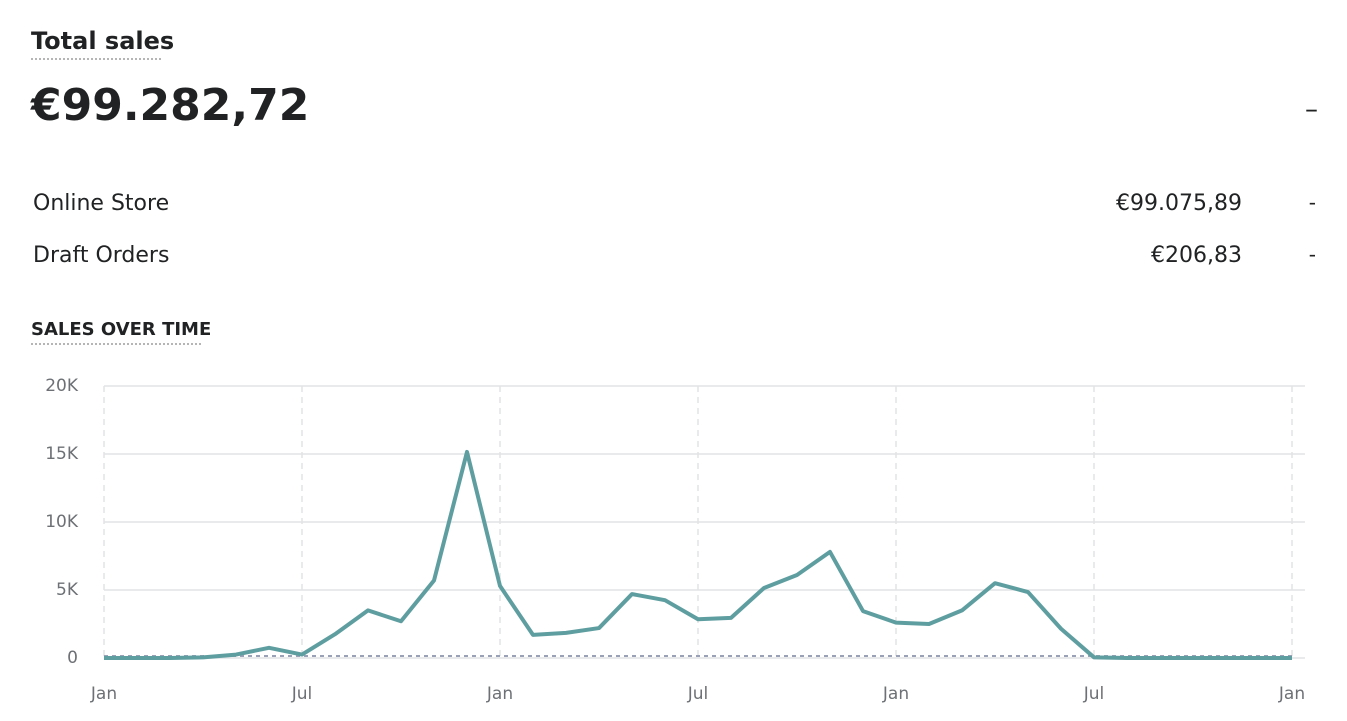 This screenshot has height=721, width=1347. I want to click on channel-label: Draft Orders, so click(101, 255).